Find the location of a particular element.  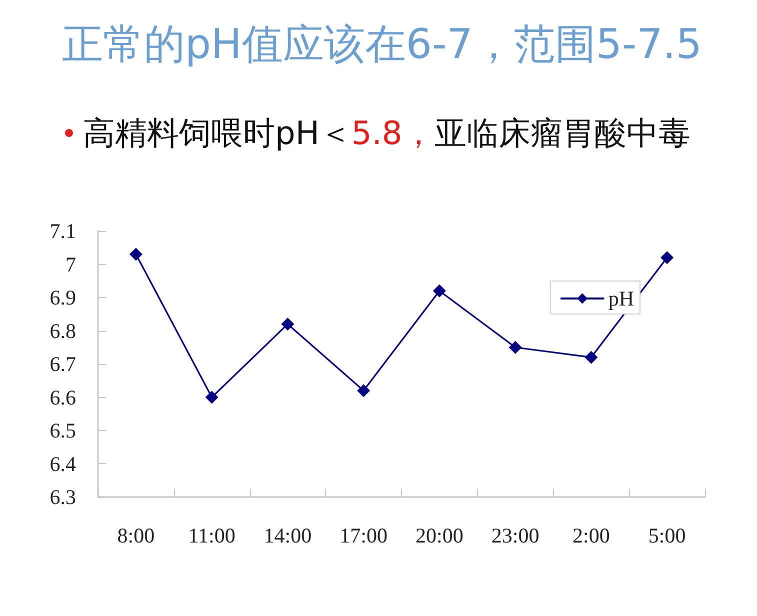

y-tick-label: 6.7 is located at coordinates (63, 364).